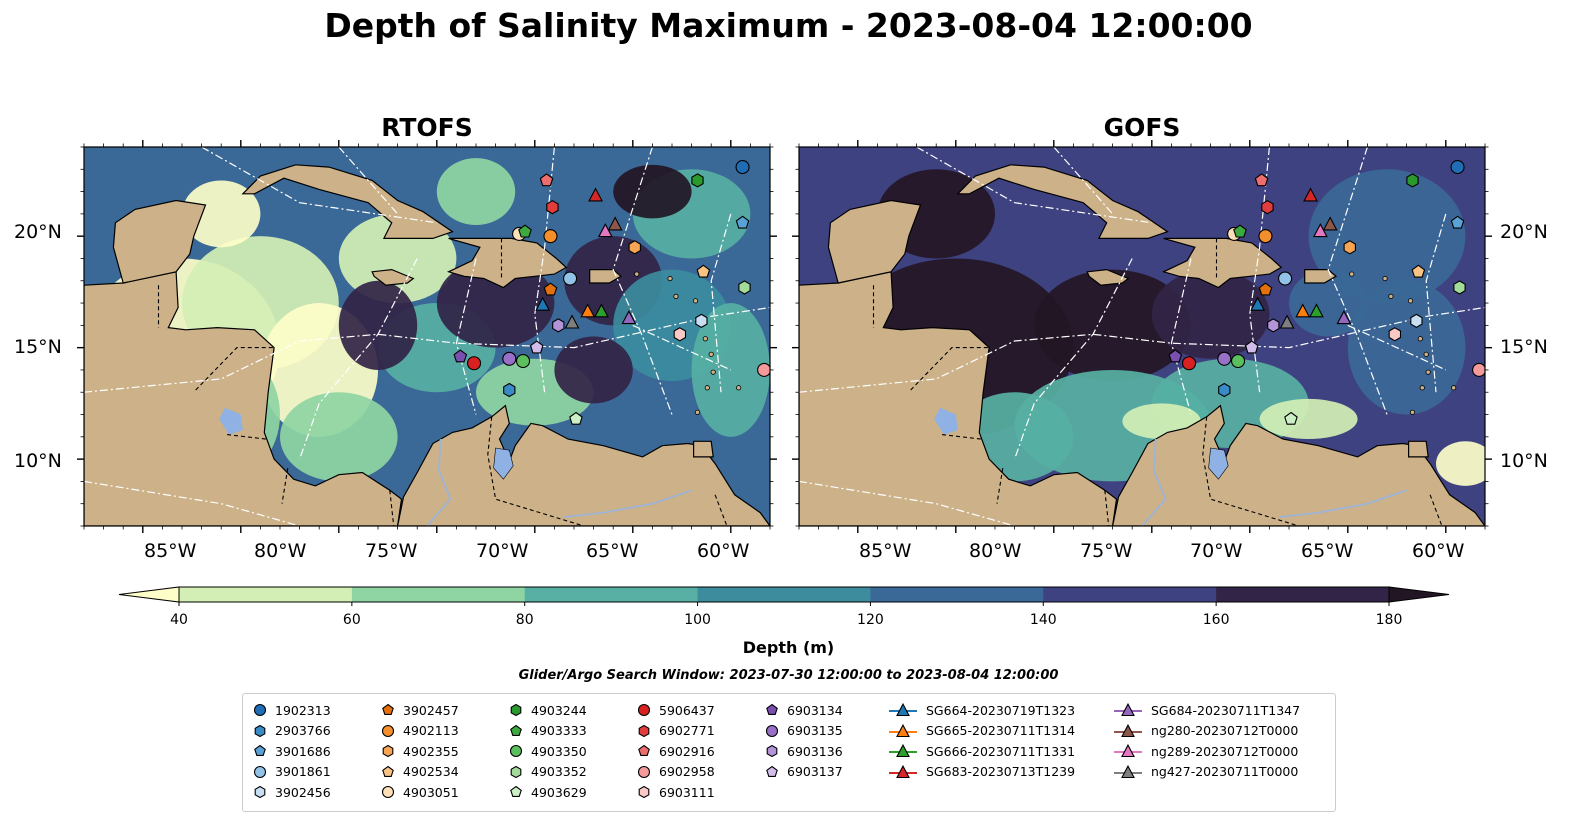 This screenshot has height=827, width=1577. What do you see at coordinates (687, 792) in the screenshot?
I see `legend-label: 6903111` at bounding box center [687, 792].